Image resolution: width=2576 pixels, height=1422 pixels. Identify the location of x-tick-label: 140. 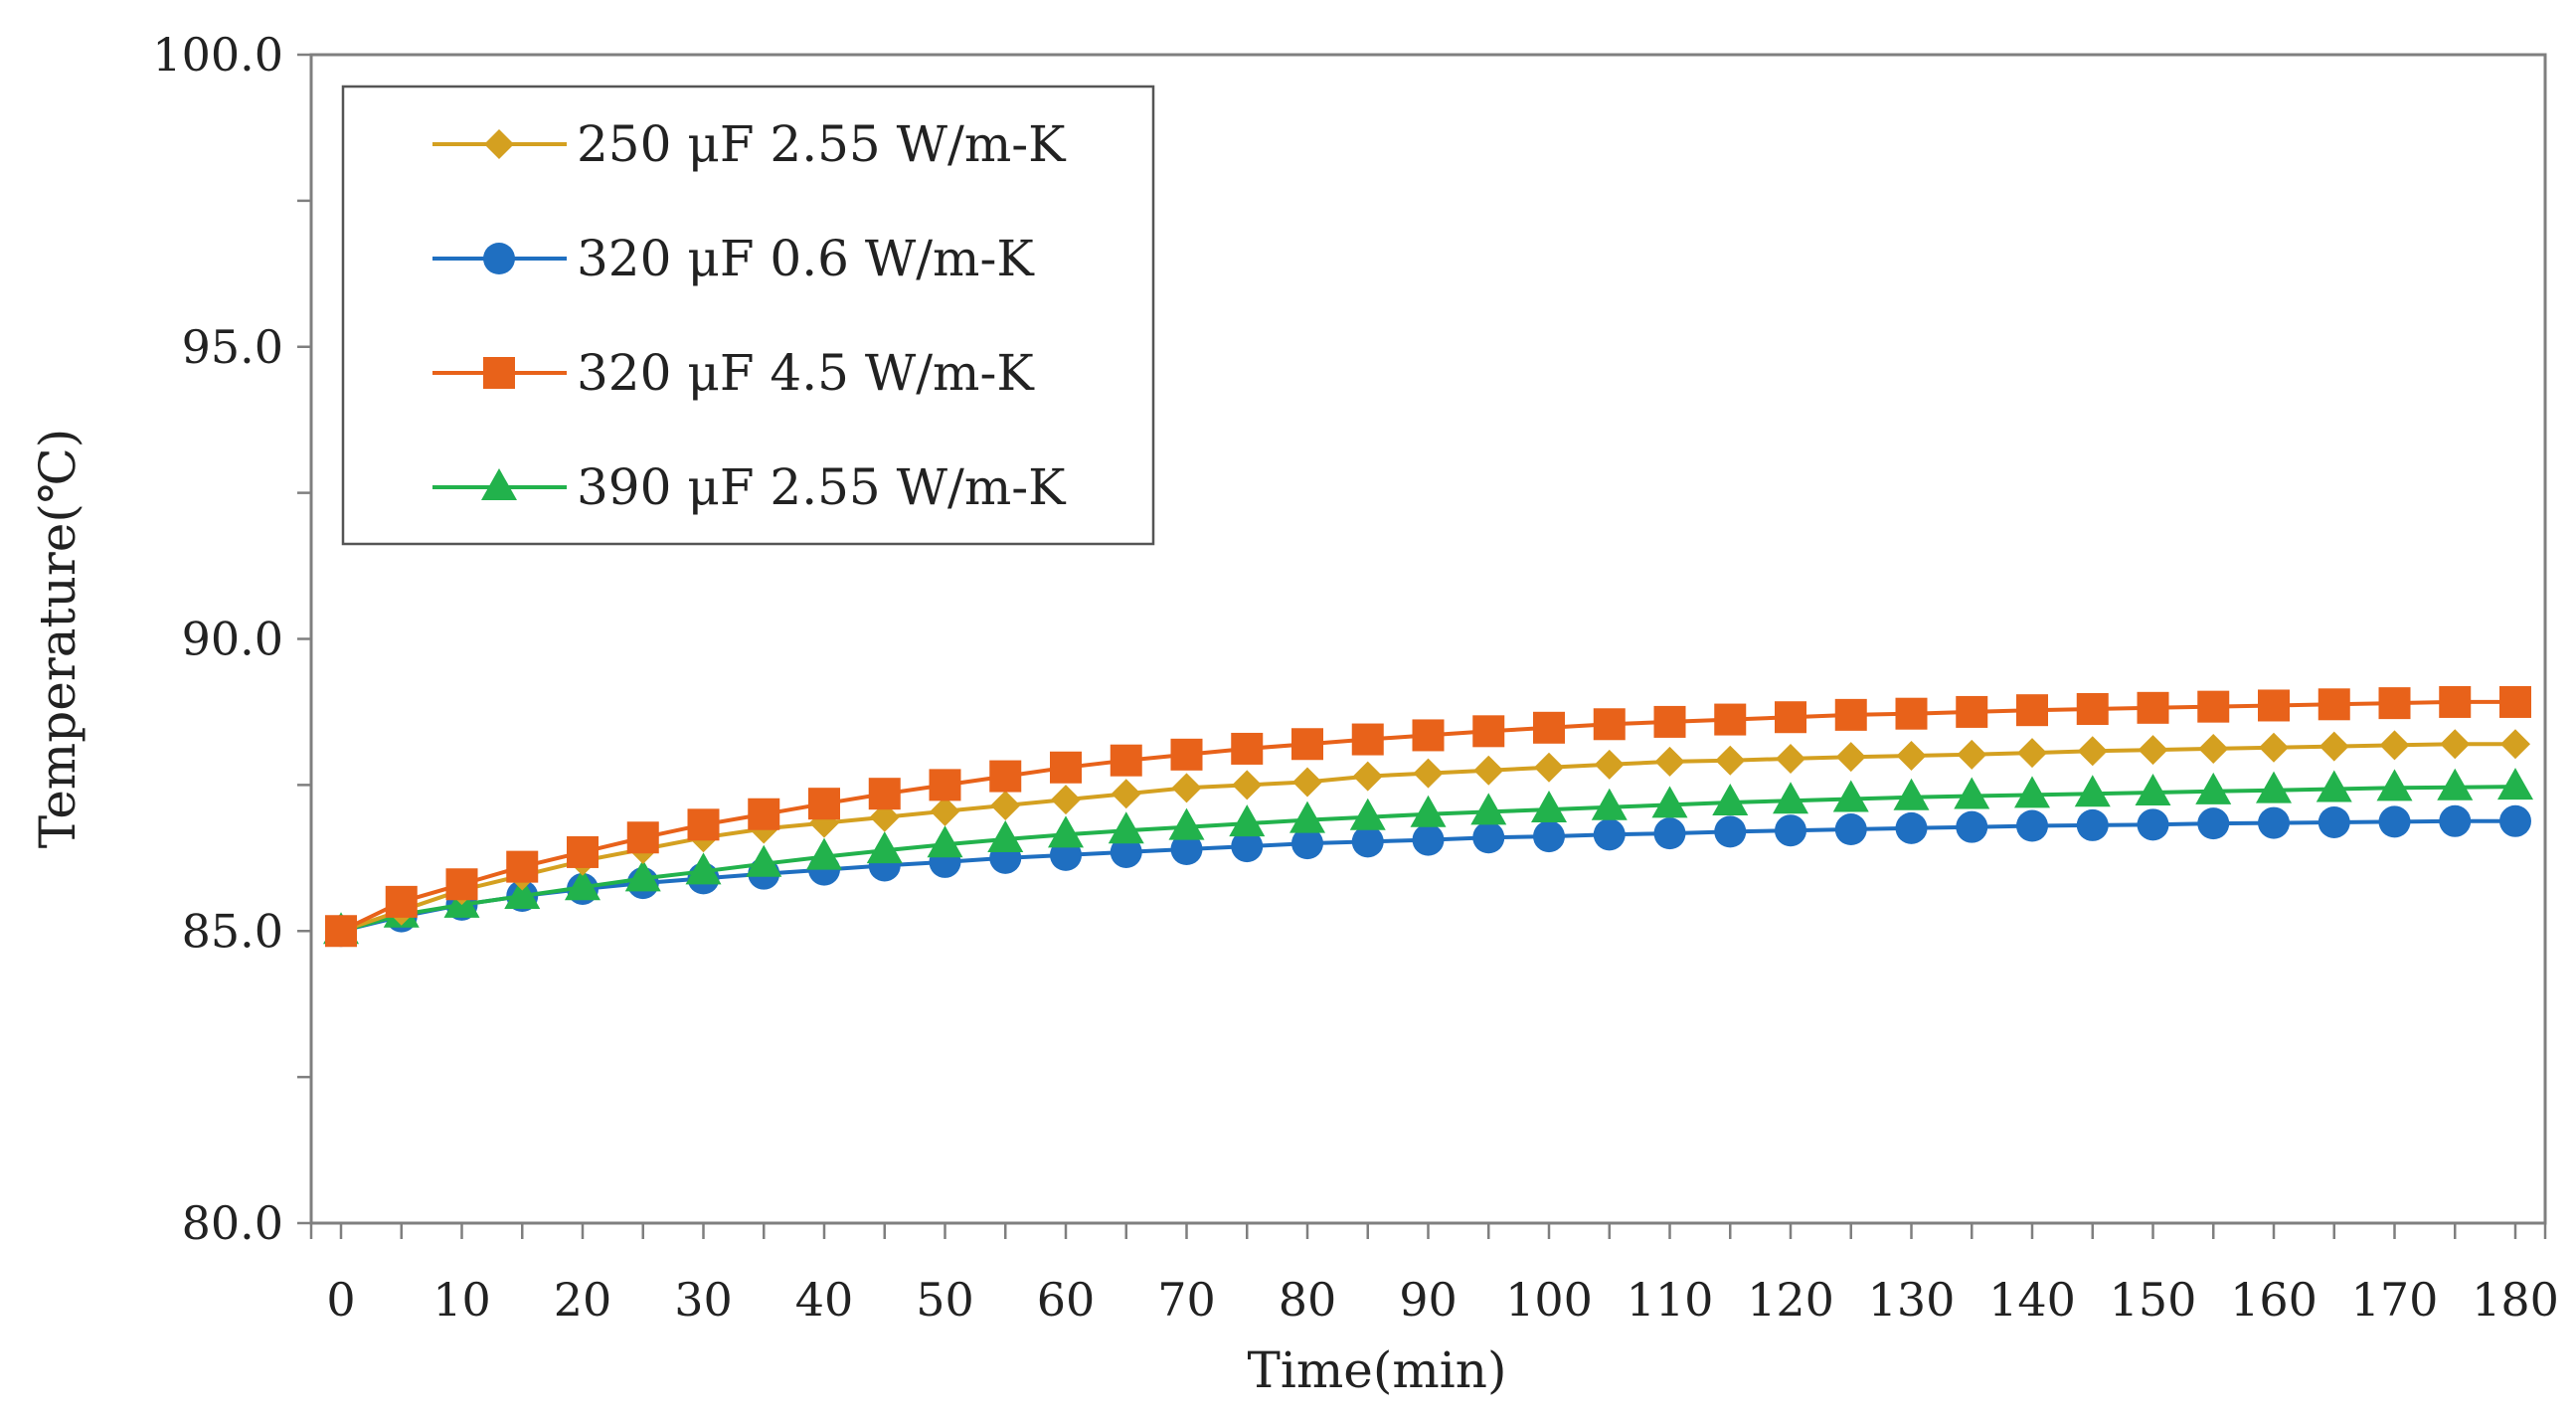
(2032, 1300).